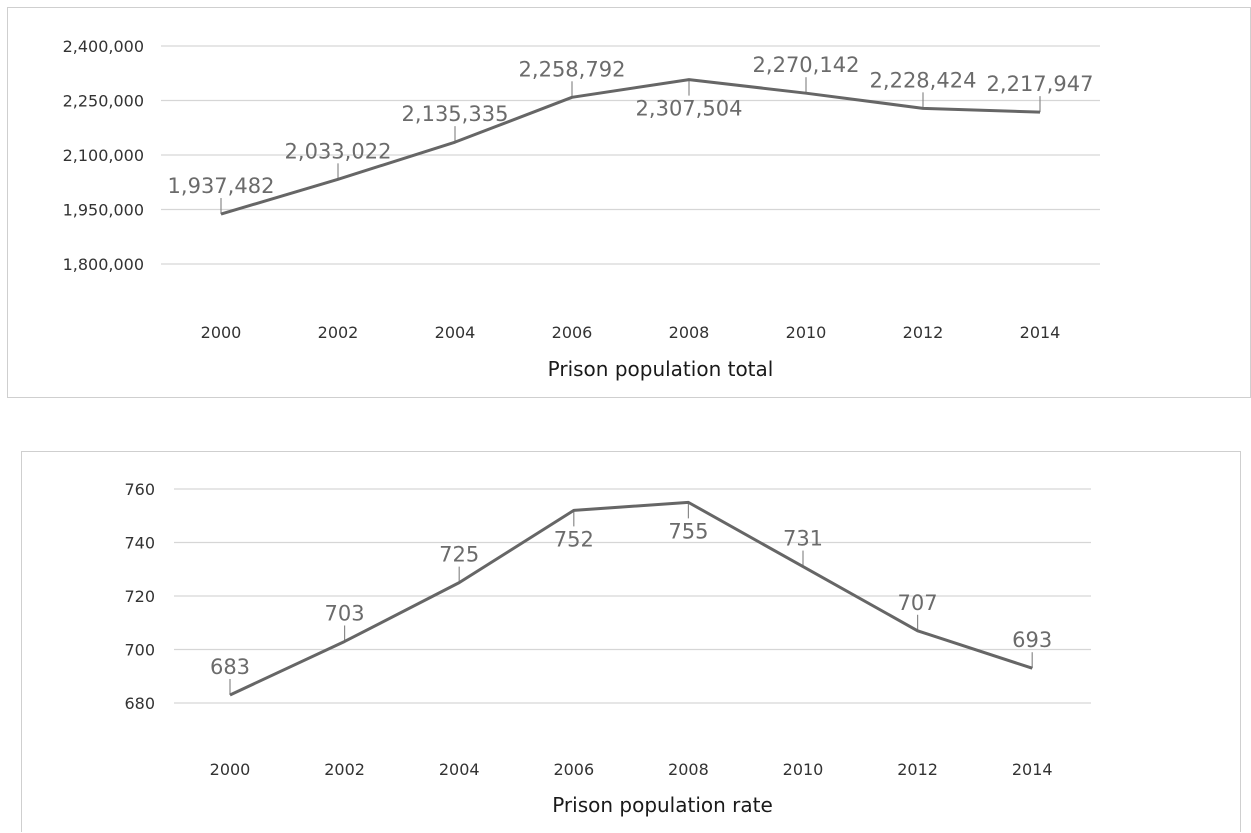  Describe the element at coordinates (1040, 84) in the screenshot. I see `data-label: 2,217,947` at that location.